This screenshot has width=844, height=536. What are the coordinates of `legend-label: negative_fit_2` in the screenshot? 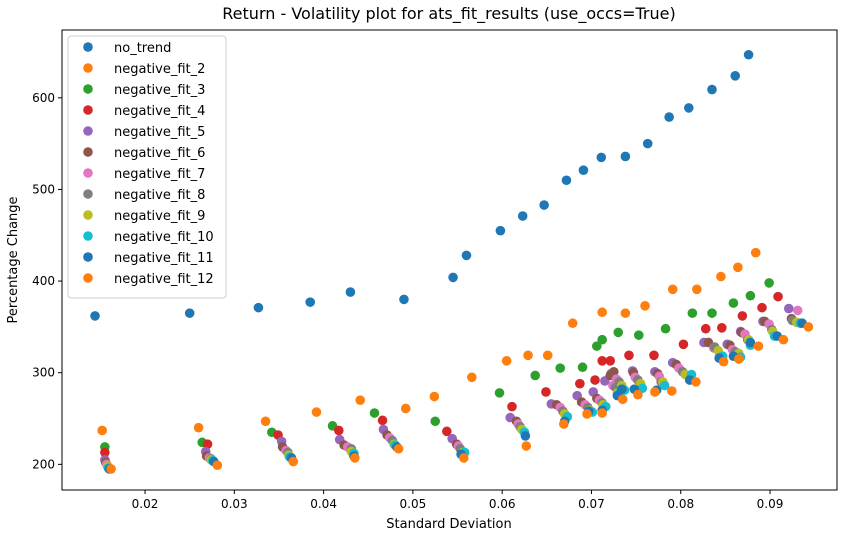 It's located at (159, 69).